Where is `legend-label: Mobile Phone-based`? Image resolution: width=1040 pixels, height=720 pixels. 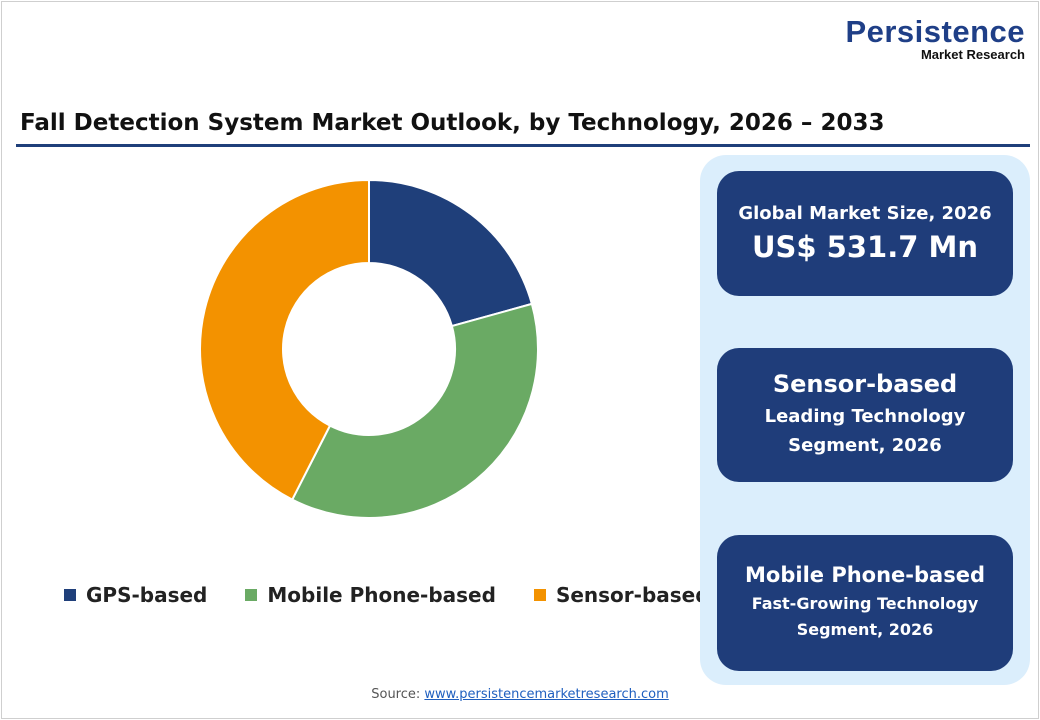
legend-label: Mobile Phone-based is located at coordinates (381, 595).